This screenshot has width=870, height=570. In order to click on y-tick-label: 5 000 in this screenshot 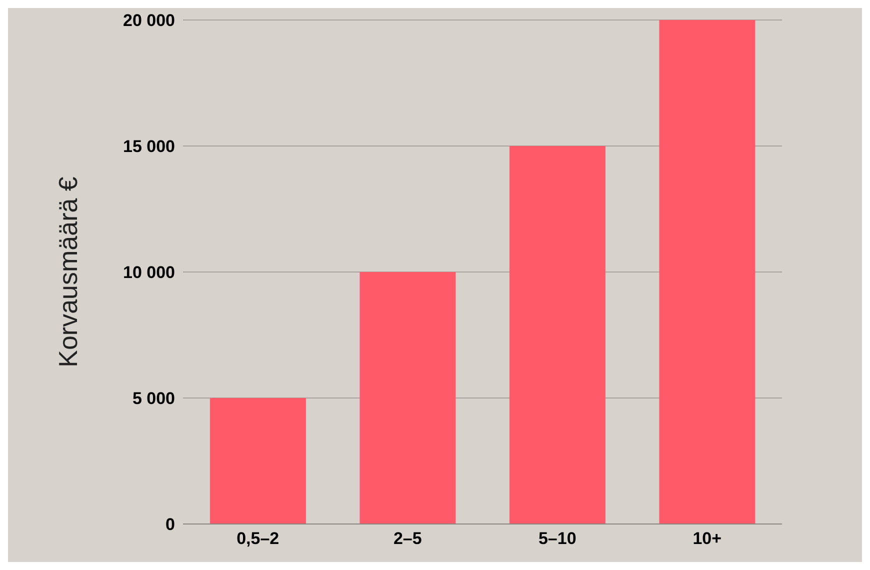, I will do `click(153, 398)`.